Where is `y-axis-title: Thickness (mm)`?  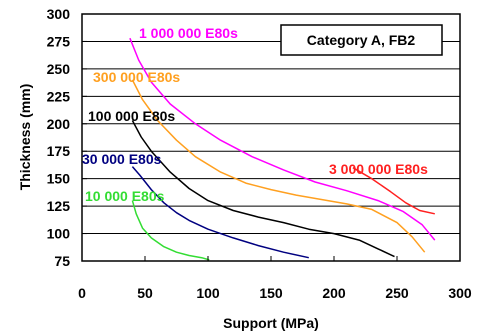
y-axis-title: Thickness (mm) is located at coordinates (25, 137).